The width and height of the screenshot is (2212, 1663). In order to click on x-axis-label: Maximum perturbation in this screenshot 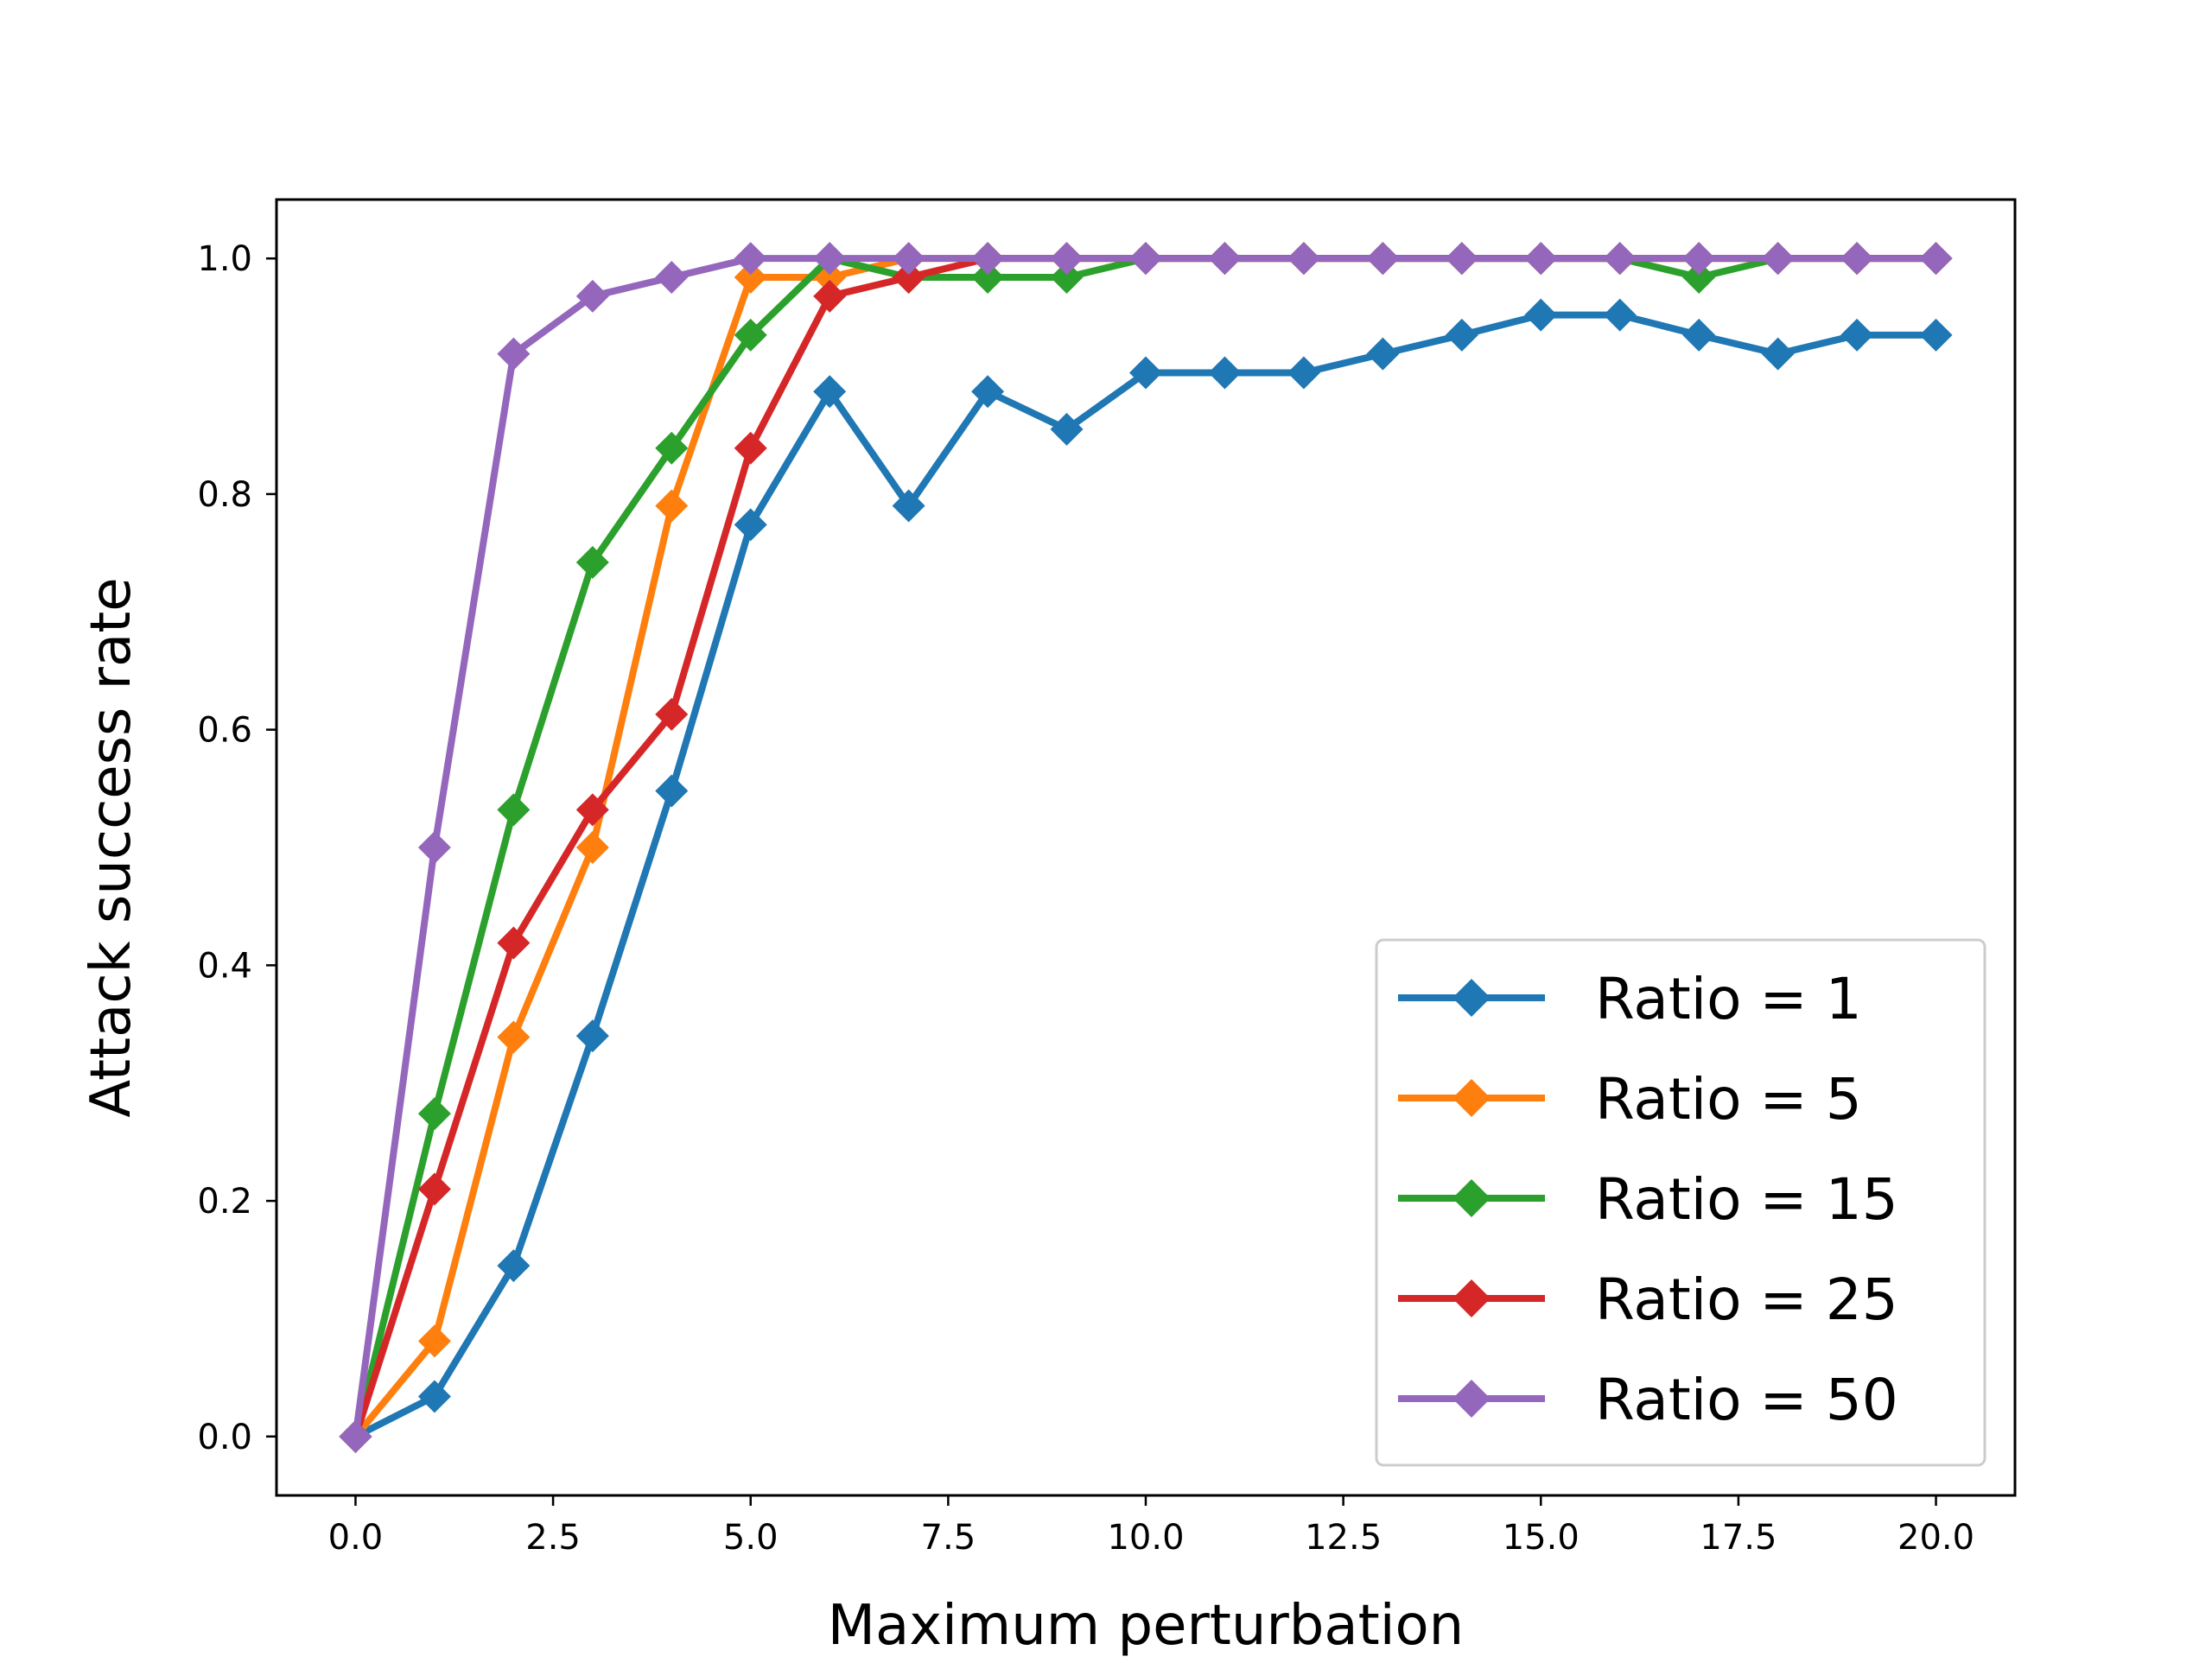, I will do `click(1146, 1626)`.